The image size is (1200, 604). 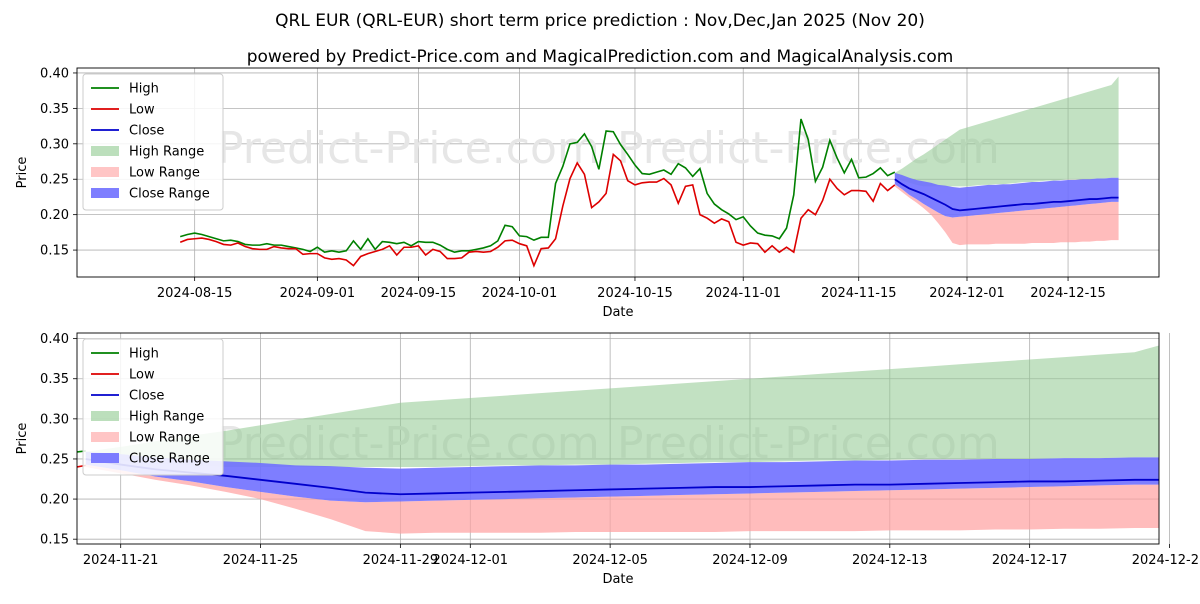 I want to click on x-tick-label: 2024-11-29, so click(x=401, y=560).